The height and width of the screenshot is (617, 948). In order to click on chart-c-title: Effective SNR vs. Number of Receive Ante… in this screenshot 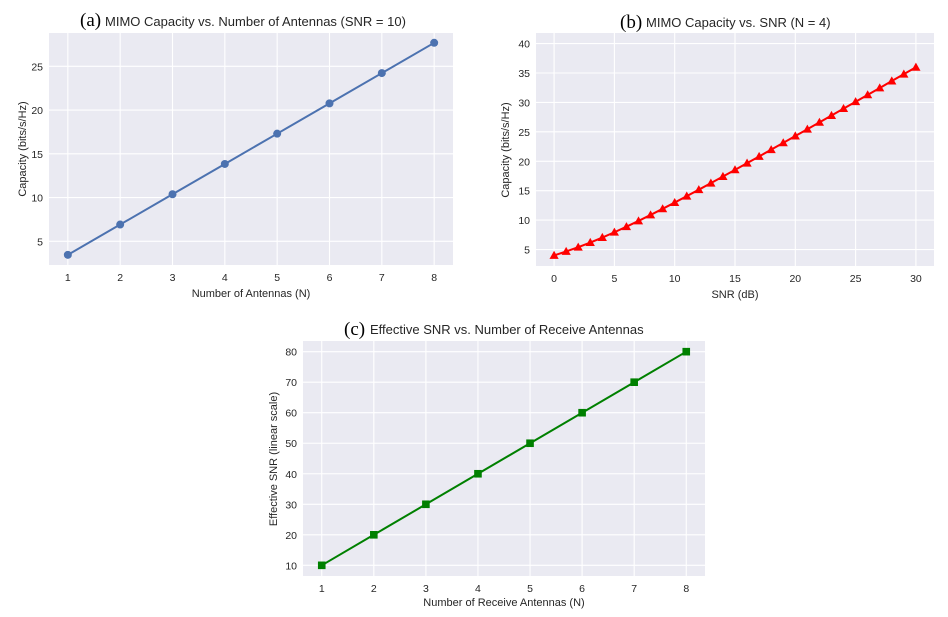, I will do `click(507, 329)`.